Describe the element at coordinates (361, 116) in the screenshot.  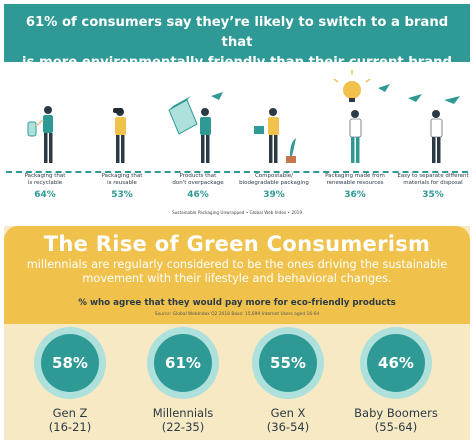
I see `lightbulb-person-illustration` at that location.